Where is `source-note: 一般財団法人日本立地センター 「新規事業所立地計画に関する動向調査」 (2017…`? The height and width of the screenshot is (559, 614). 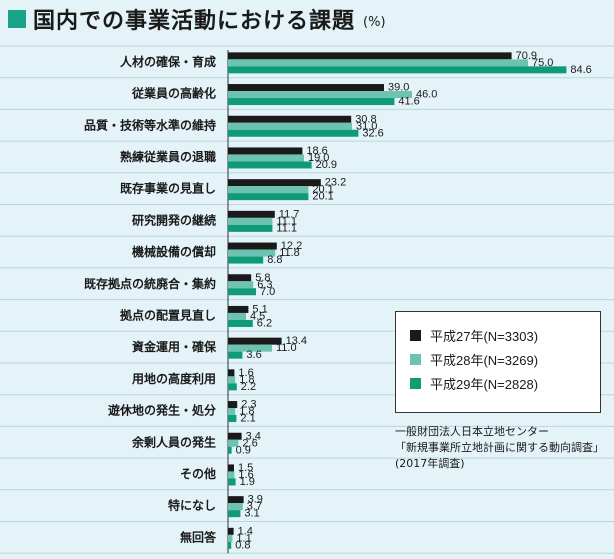 source-note: 一般財団法人日本立地センター 「新規事業所立地計画に関する動向調査」 (2017… is located at coordinates (501, 448).